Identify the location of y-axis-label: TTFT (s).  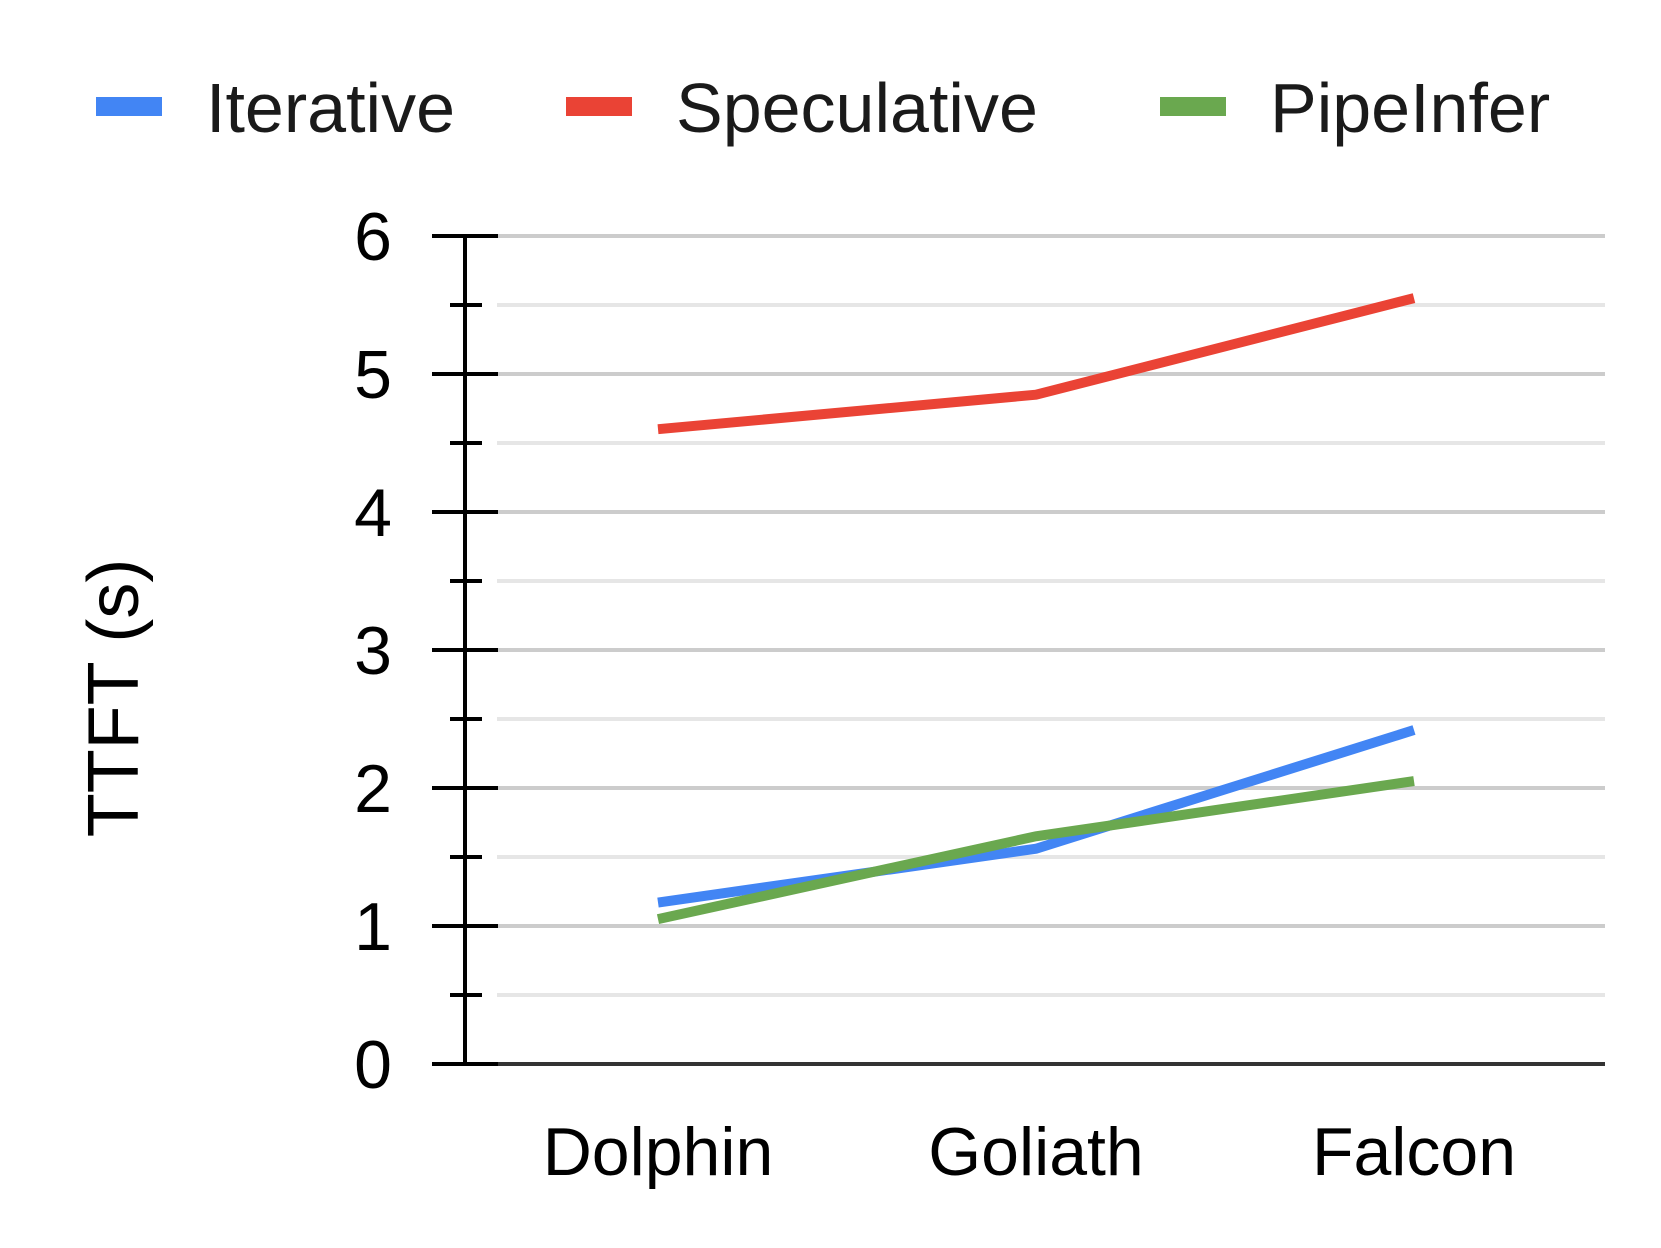
(114, 698).